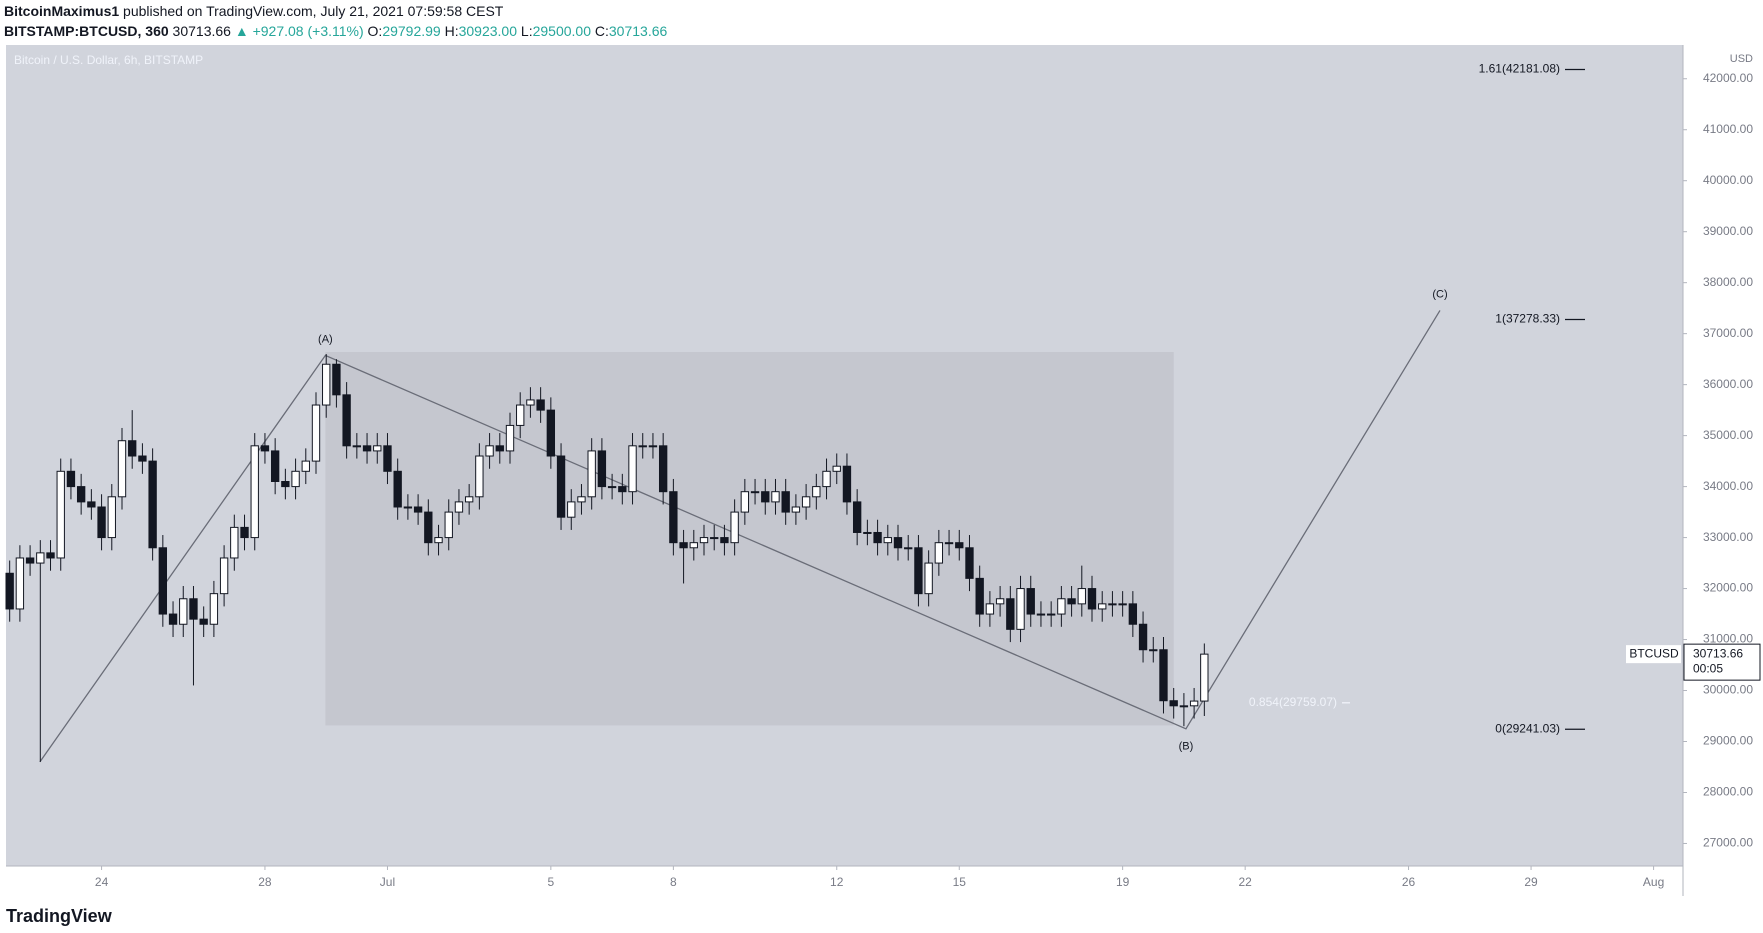 The width and height of the screenshot is (1763, 933). I want to click on x-tick-label: 22, so click(1245, 882).